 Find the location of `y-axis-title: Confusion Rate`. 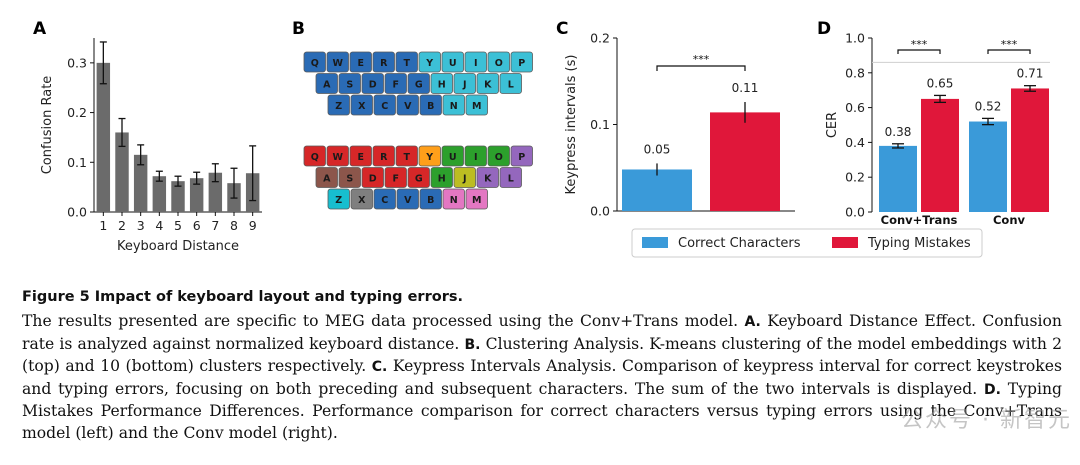

y-axis-title: Confusion Rate is located at coordinates (47, 125).